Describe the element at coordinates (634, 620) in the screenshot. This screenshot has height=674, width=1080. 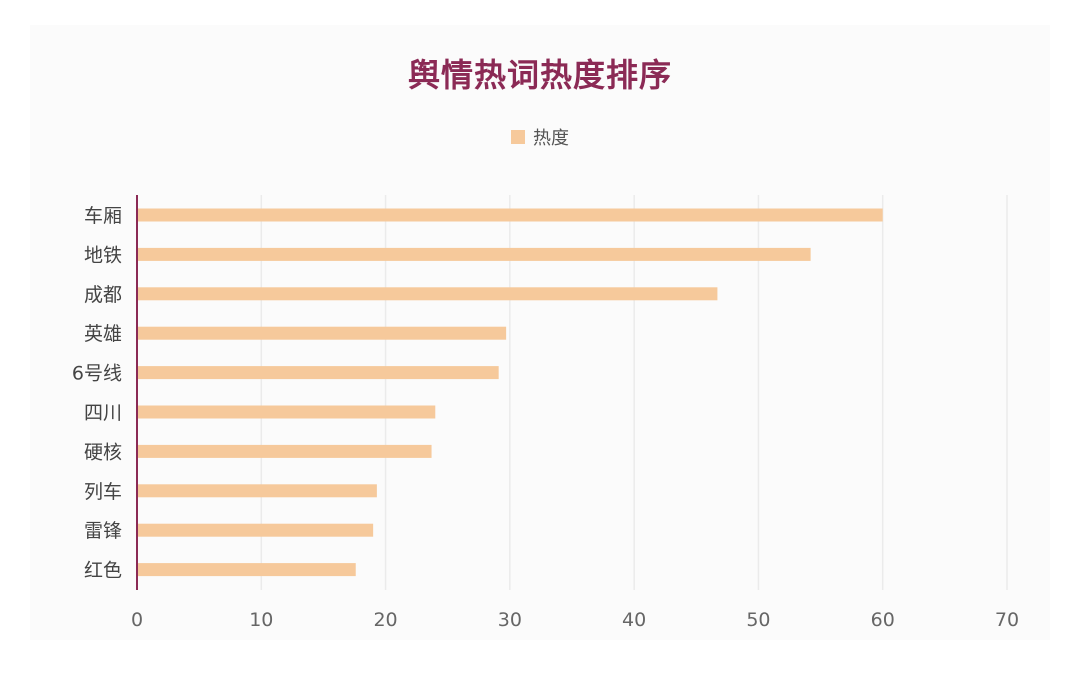
I see `x-tick-label: 40` at that location.